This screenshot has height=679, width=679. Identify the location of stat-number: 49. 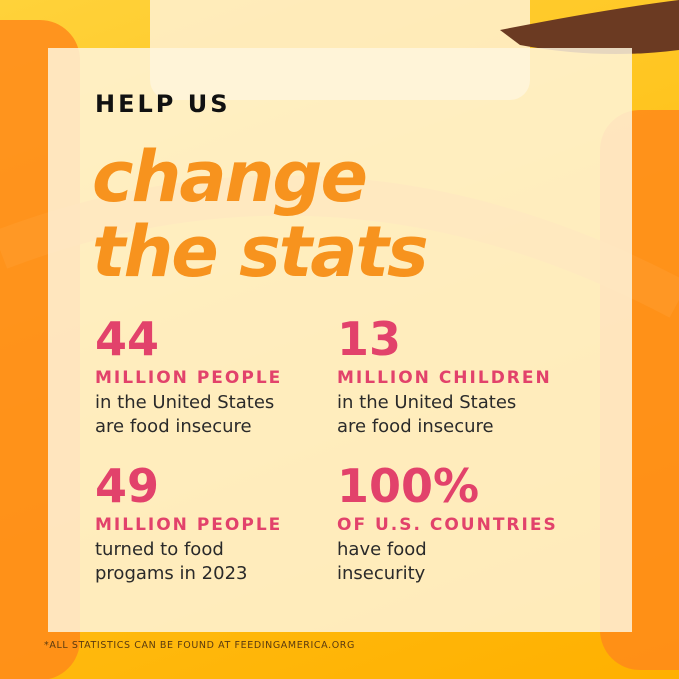
(127, 486).